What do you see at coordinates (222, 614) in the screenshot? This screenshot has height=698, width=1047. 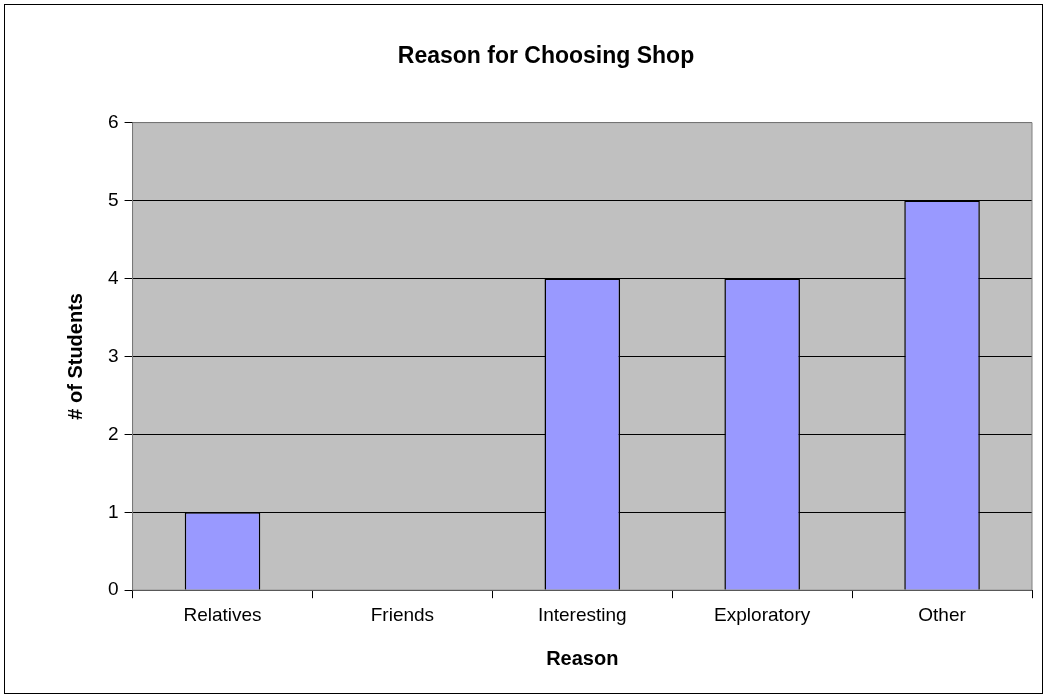 I see `x-tick-label: Relatives` at bounding box center [222, 614].